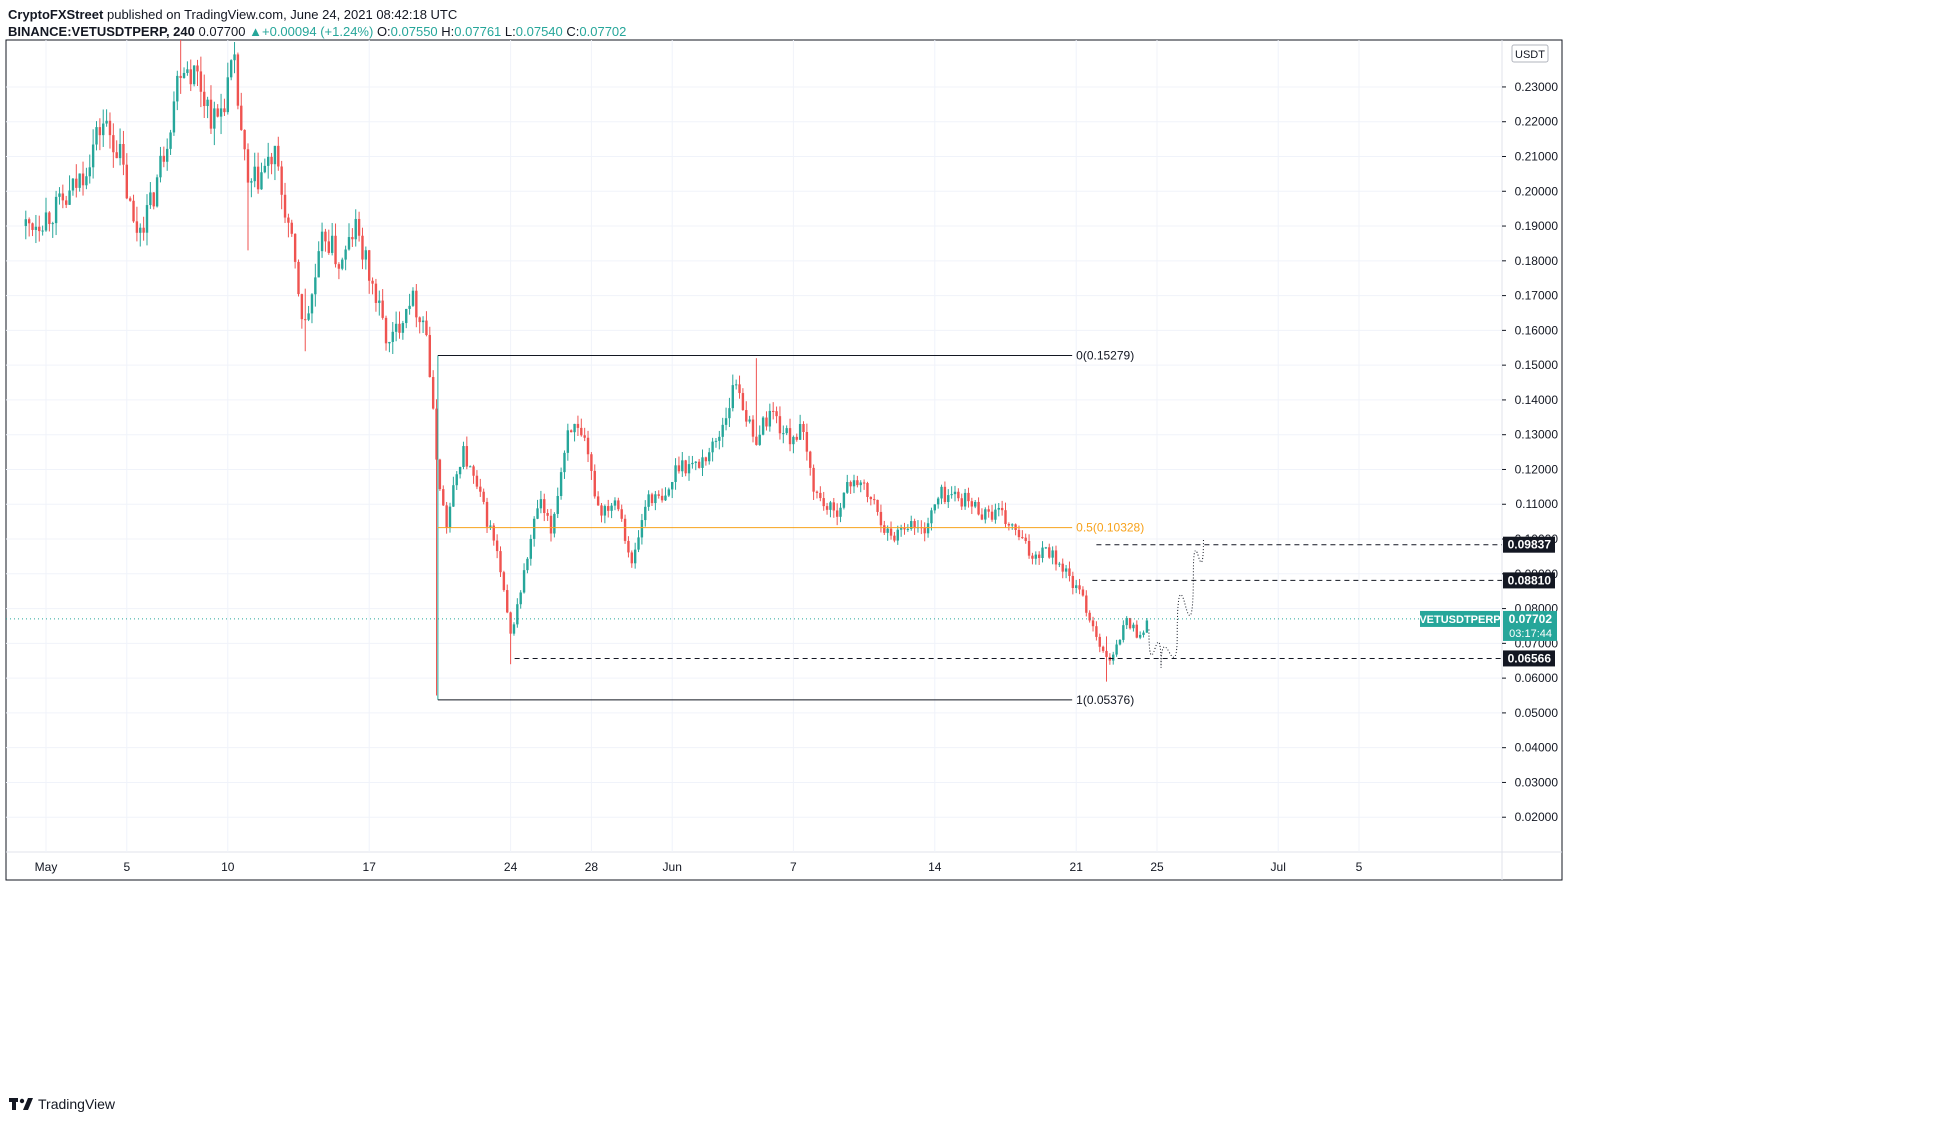 The height and width of the screenshot is (1127, 1935). What do you see at coordinates (1537, 296) in the screenshot?
I see `y-tick-label: 0.17000` at bounding box center [1537, 296].